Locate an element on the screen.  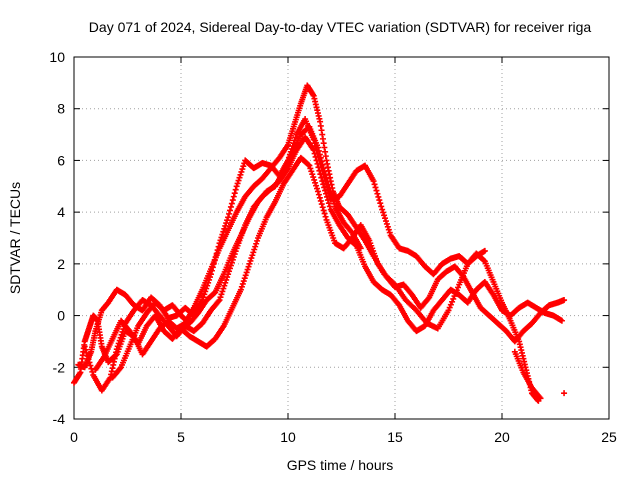
y-tick-label: 8 is located at coordinates (61, 109).